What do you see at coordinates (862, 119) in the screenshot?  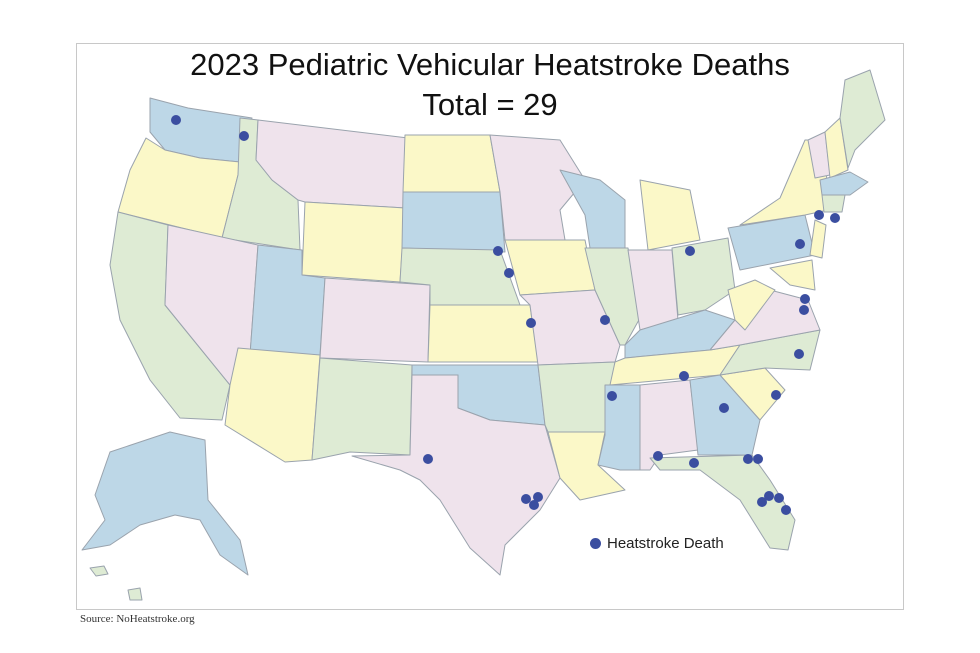 I see `state-maine` at bounding box center [862, 119].